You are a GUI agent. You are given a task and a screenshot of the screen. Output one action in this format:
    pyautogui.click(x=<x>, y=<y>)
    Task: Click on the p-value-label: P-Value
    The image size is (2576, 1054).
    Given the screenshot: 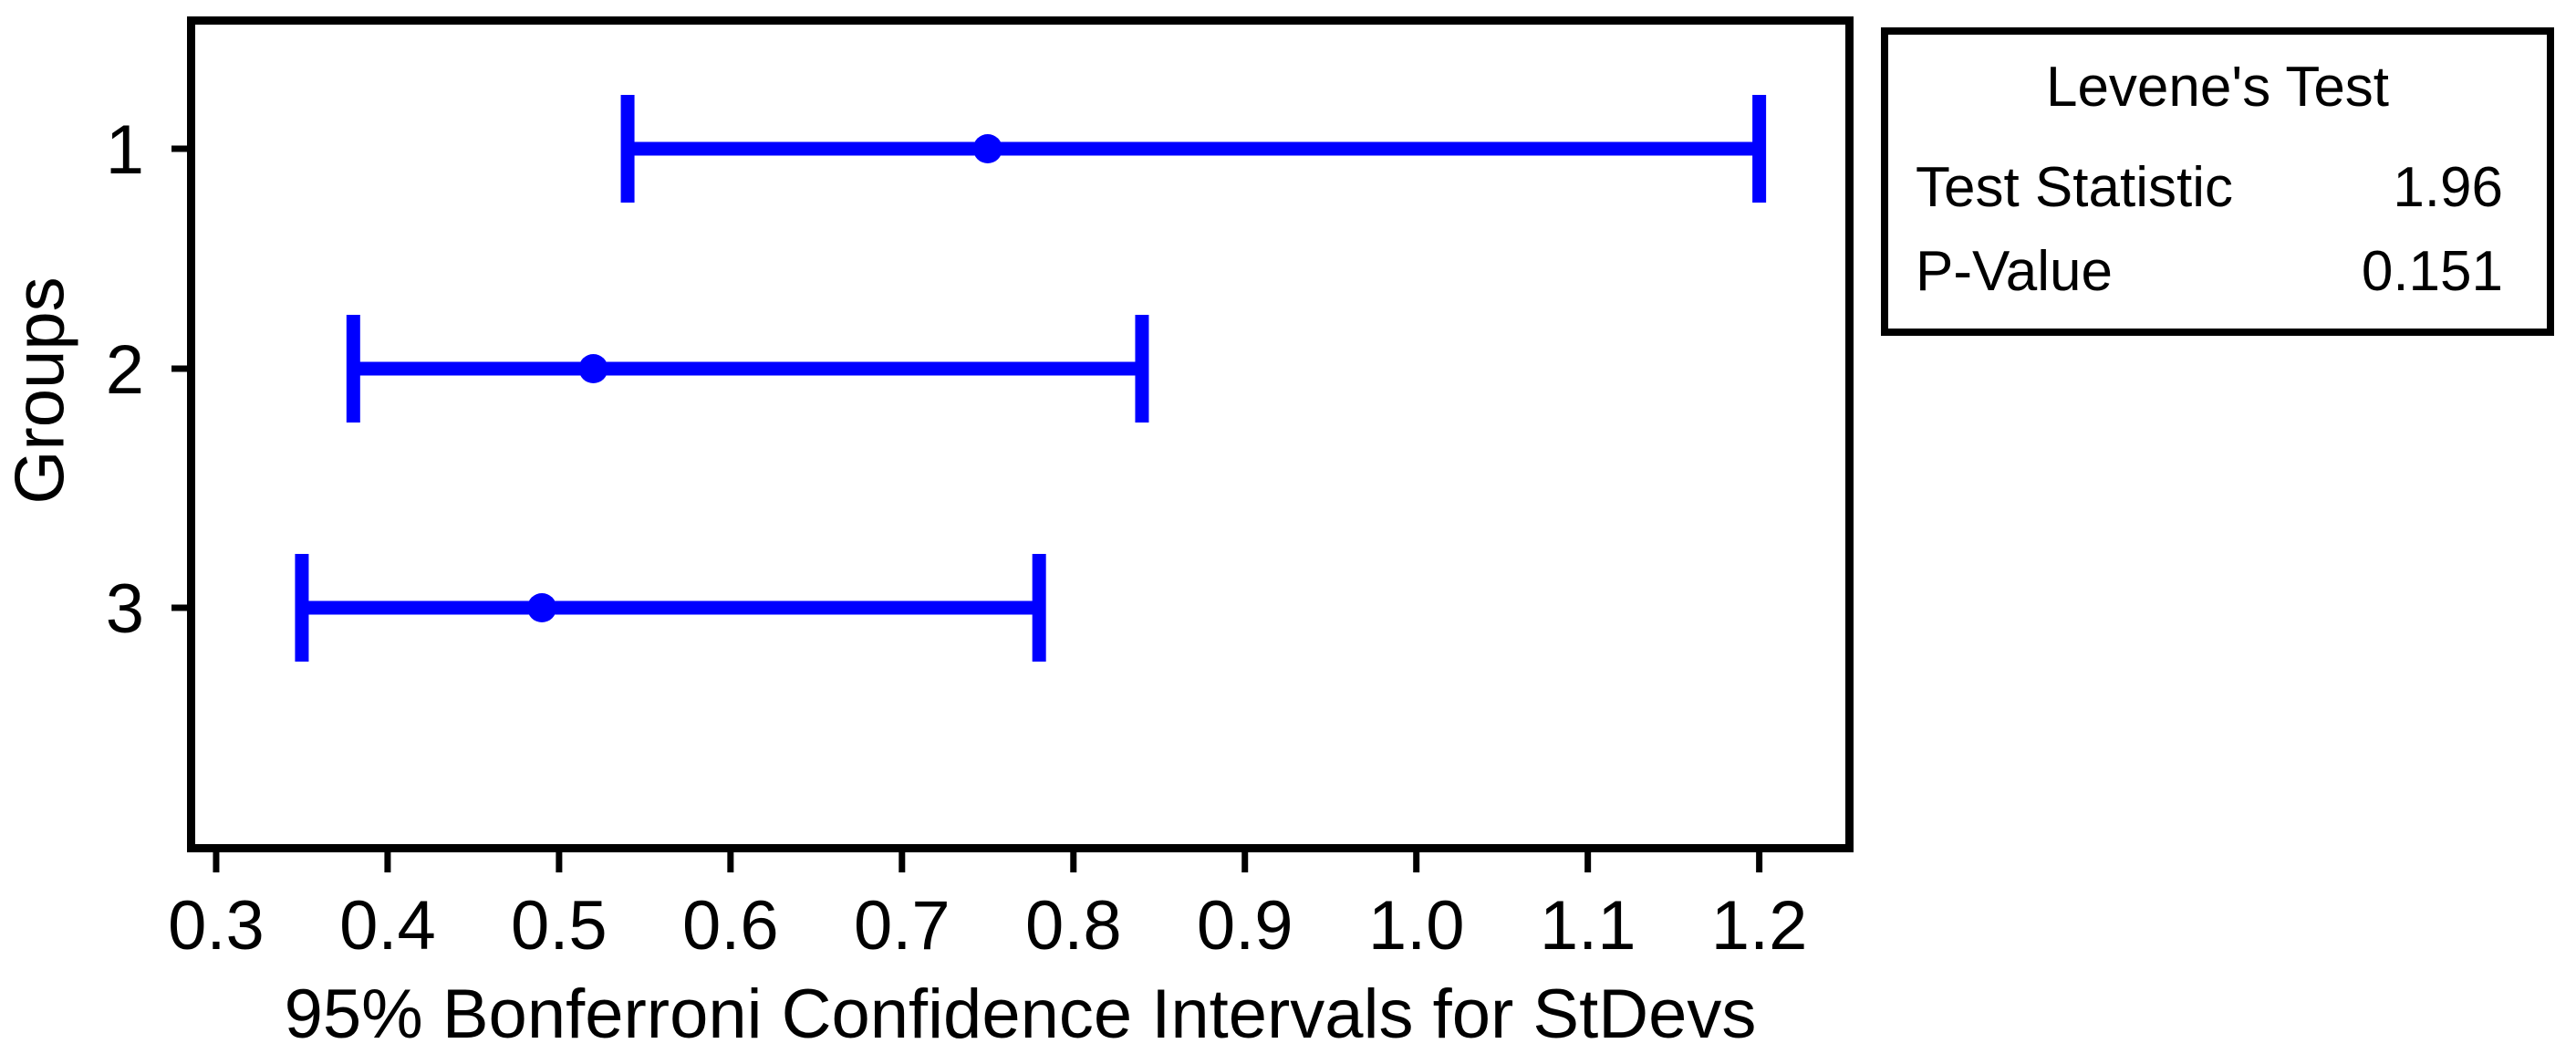 What is the action you would take?
    pyautogui.click(x=2014, y=272)
    